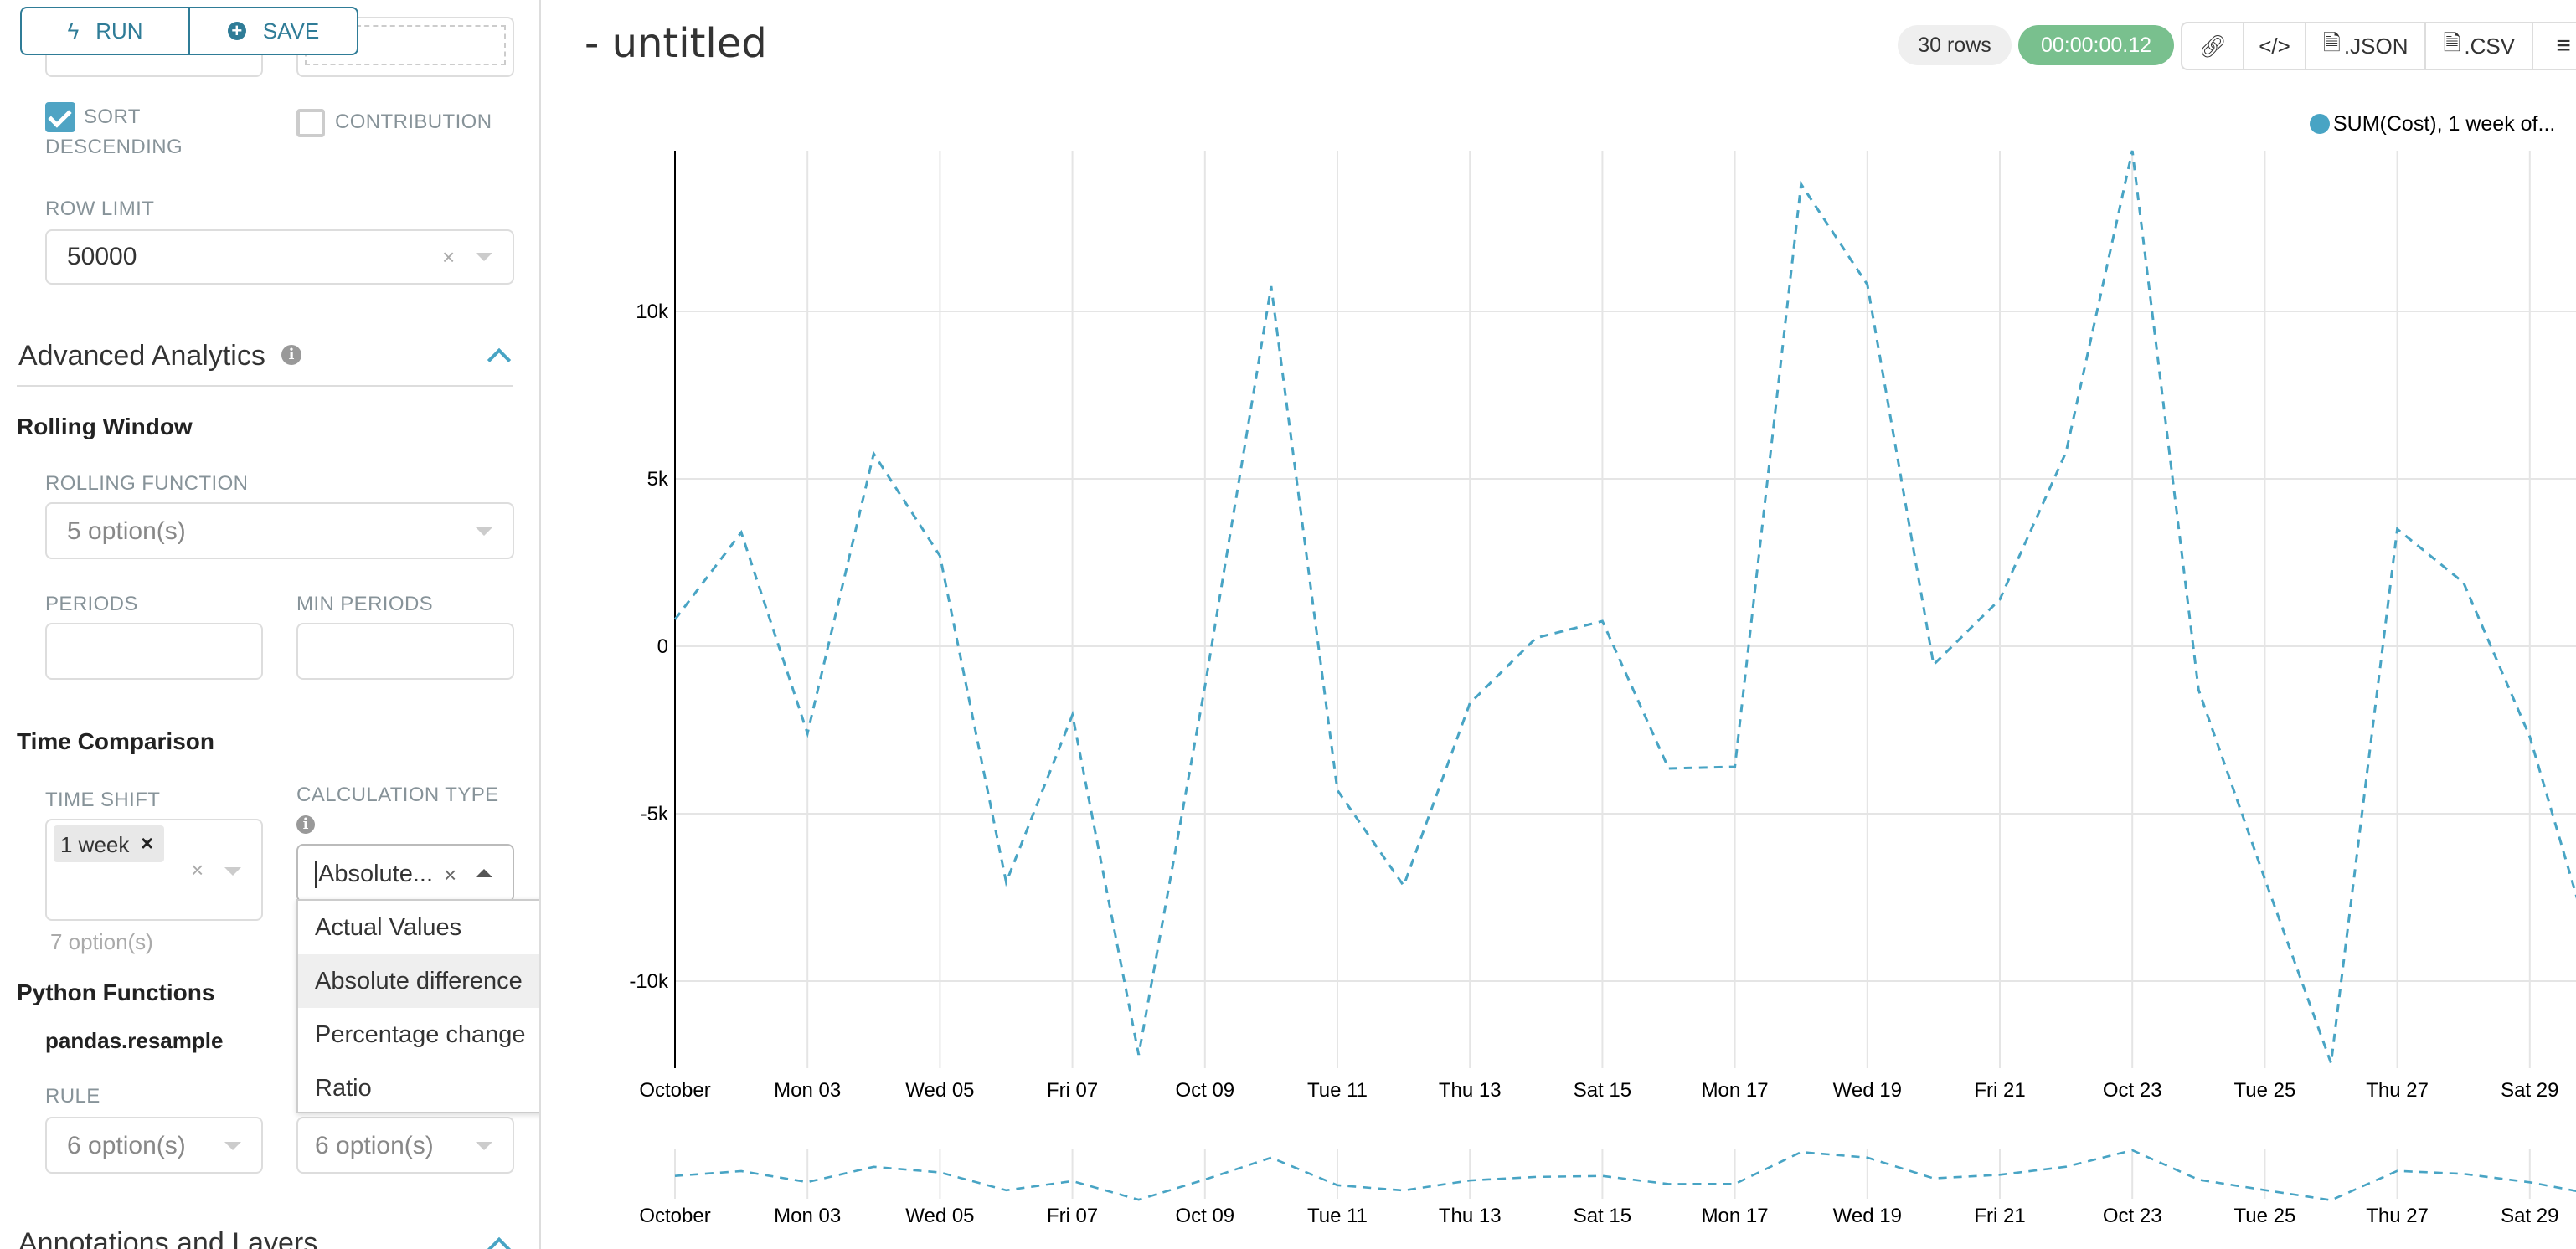 The width and height of the screenshot is (2576, 1249). What do you see at coordinates (388, 927) in the screenshot?
I see `option-actual-values: Actual Values` at bounding box center [388, 927].